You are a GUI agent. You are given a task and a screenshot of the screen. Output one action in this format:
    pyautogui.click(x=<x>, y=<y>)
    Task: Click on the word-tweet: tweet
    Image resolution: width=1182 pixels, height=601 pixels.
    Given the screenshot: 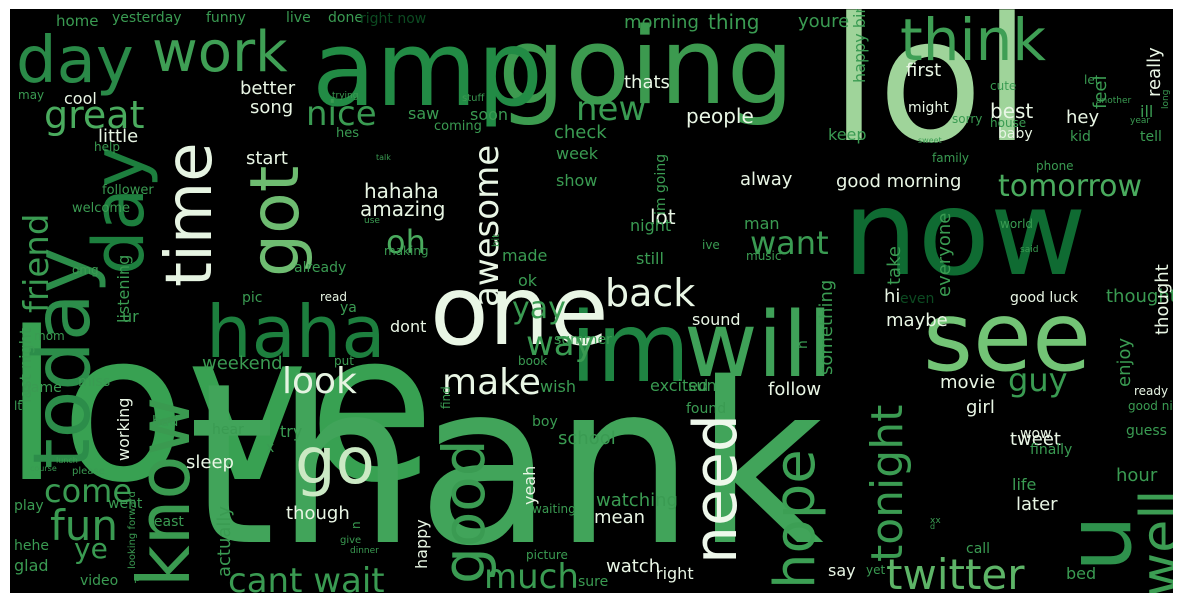 What is the action you would take?
    pyautogui.click(x=1035, y=439)
    